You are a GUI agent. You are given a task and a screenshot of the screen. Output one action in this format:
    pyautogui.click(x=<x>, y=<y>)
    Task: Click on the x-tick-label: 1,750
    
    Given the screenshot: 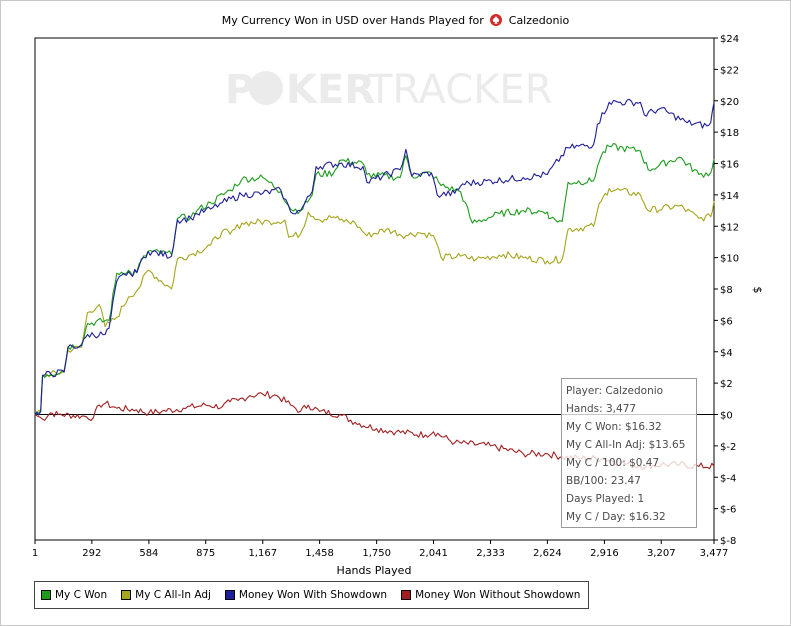 What is the action you would take?
    pyautogui.click(x=376, y=553)
    